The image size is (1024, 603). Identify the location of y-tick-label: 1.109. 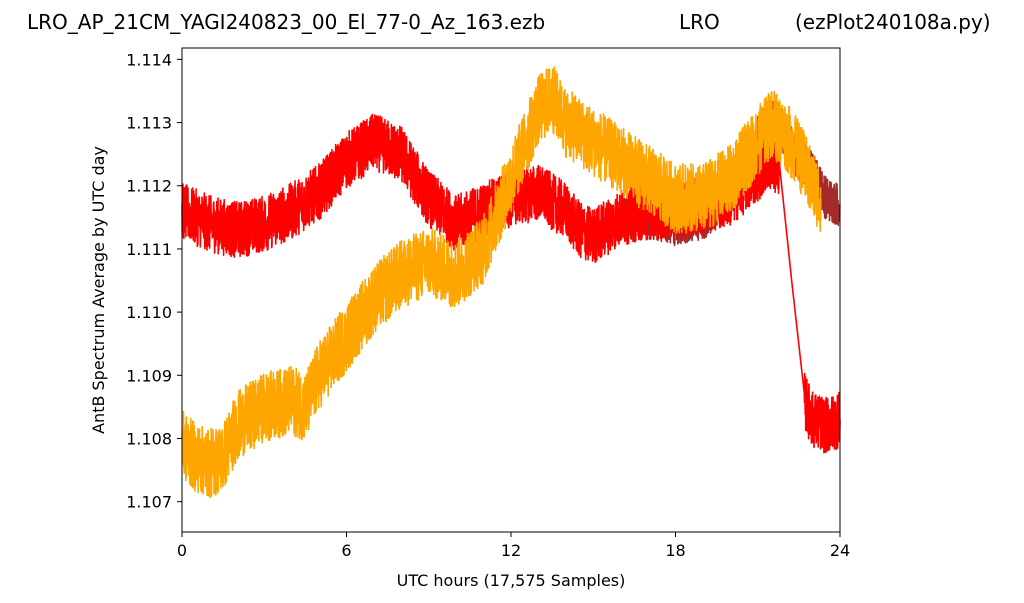
(149, 375).